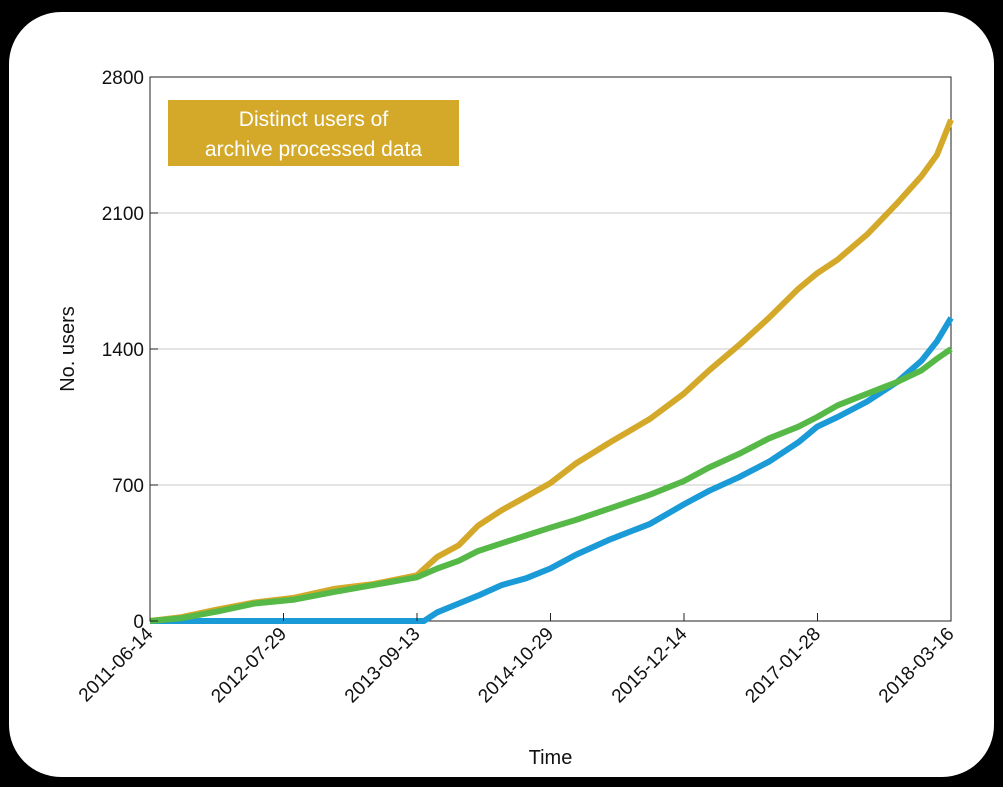 The image size is (1003, 787). I want to click on y-tick-label: 1400, so click(123, 350).